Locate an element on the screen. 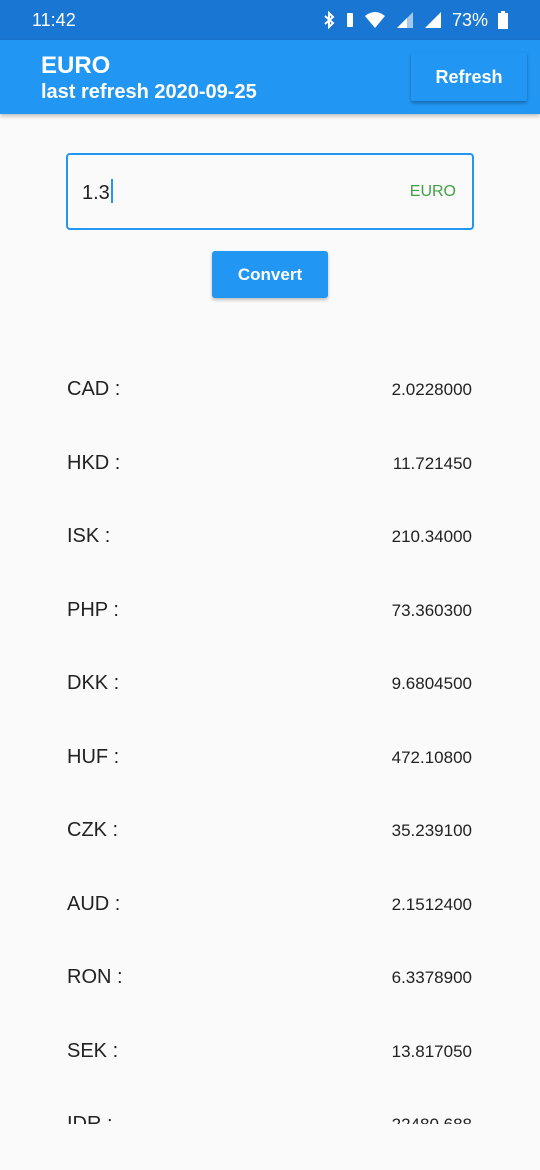  rate-currency-code: ISK : is located at coordinates (89, 536).